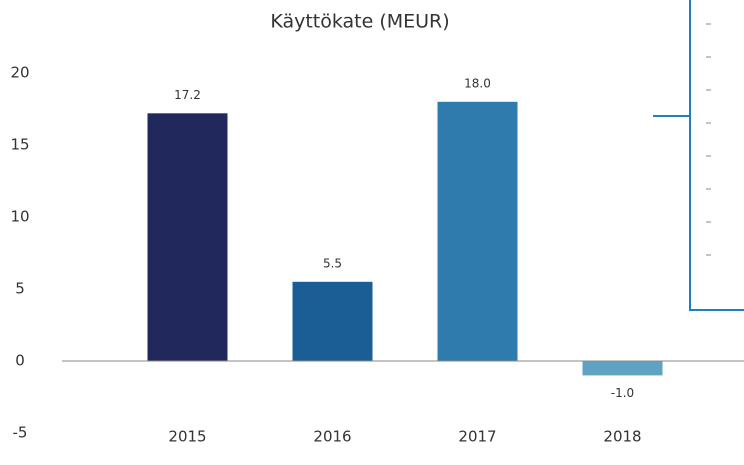 The height and width of the screenshot is (465, 744). What do you see at coordinates (359, 22) in the screenshot?
I see `chart-title: Käyttökate (MEUR)` at bounding box center [359, 22].